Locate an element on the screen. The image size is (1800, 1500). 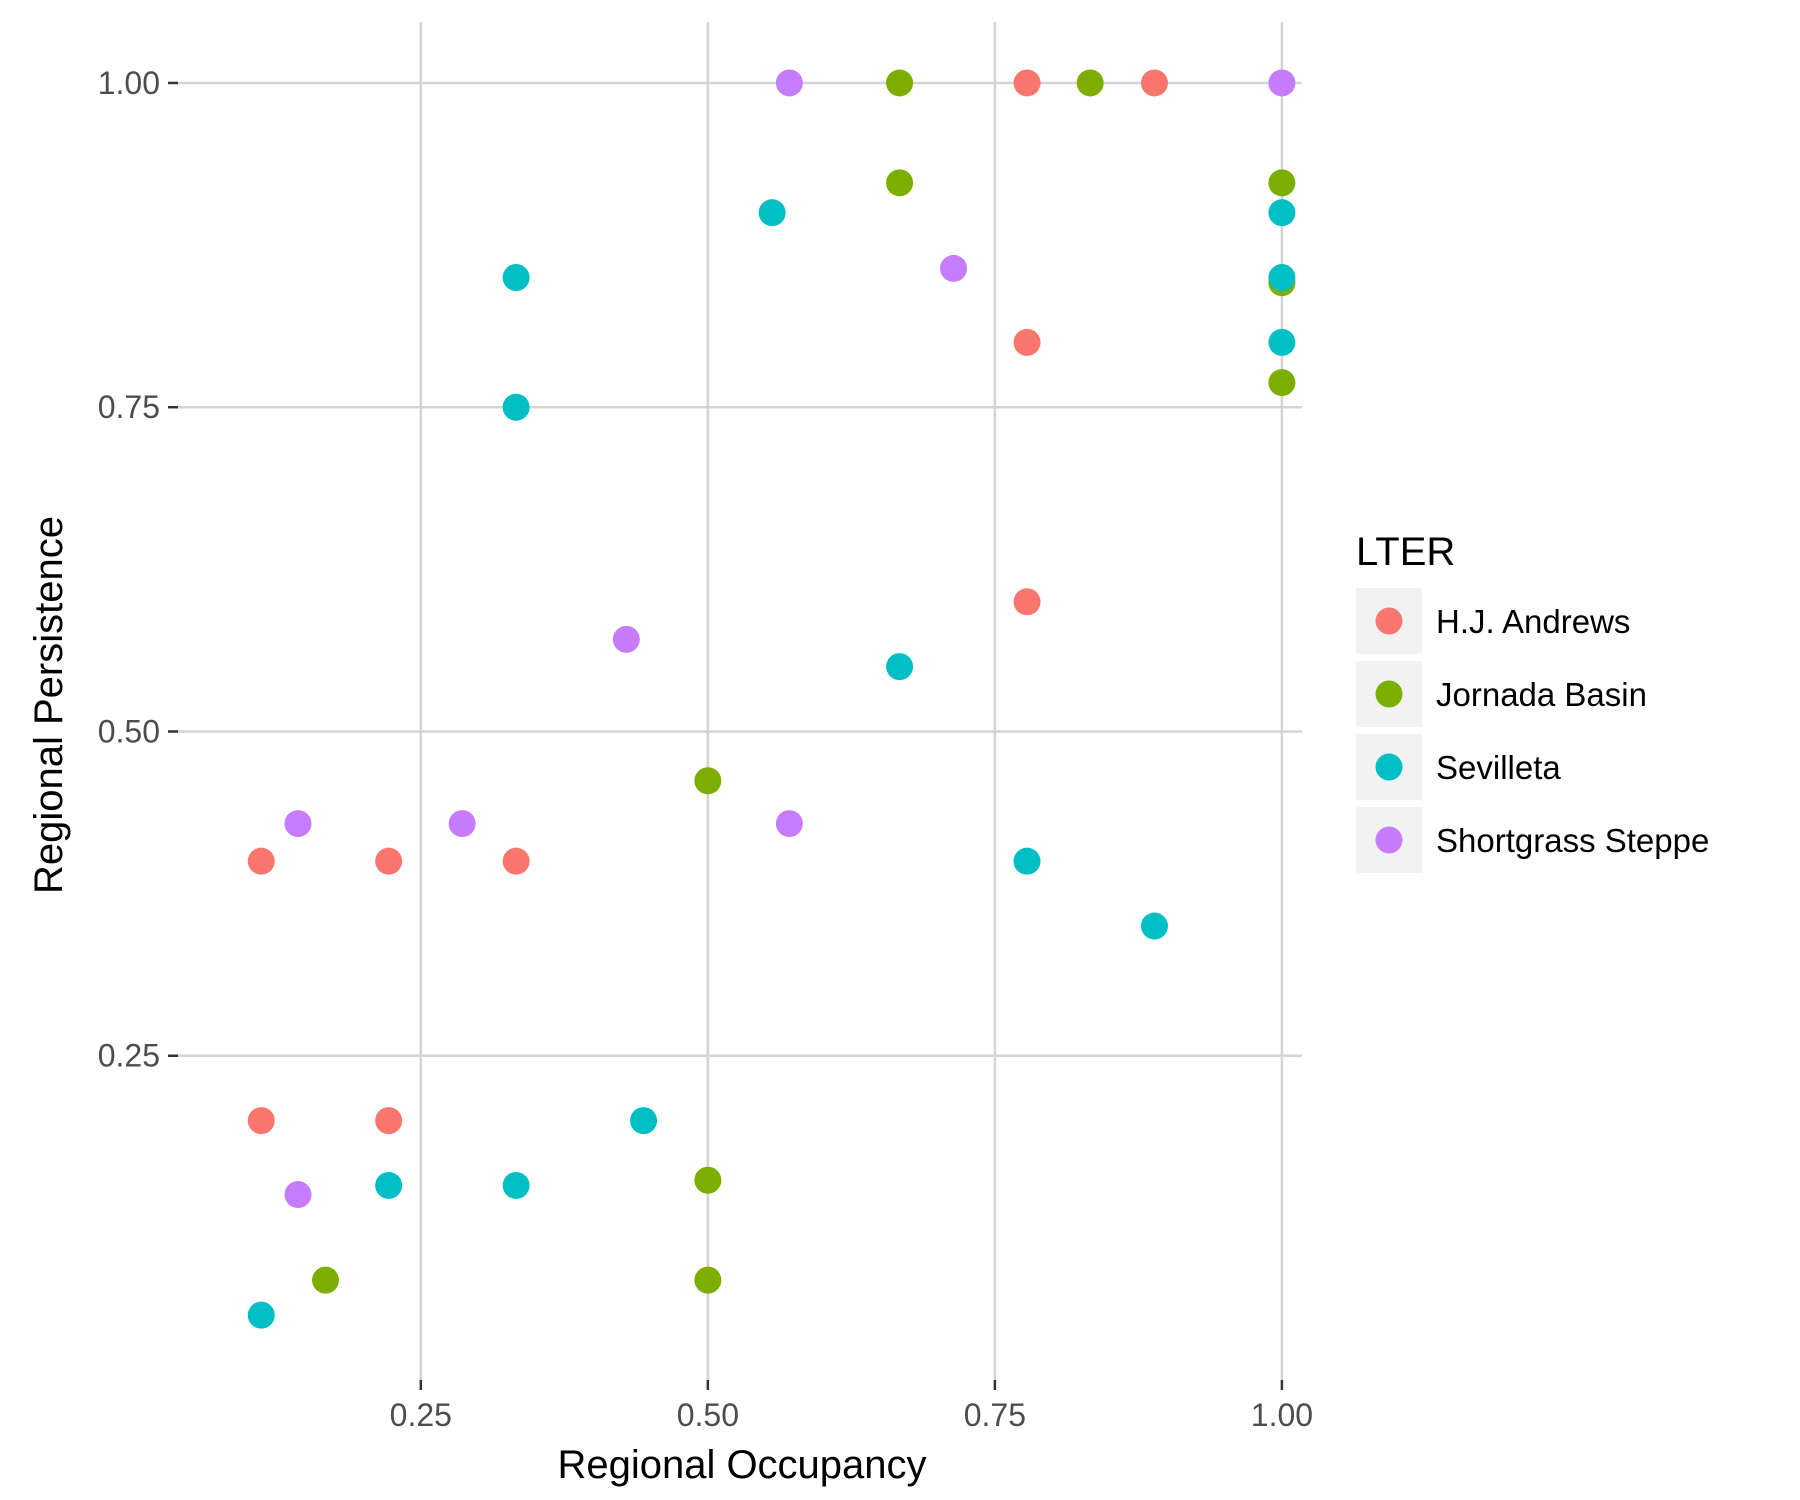
y-tick-label: 0.75 is located at coordinates (129, 407).